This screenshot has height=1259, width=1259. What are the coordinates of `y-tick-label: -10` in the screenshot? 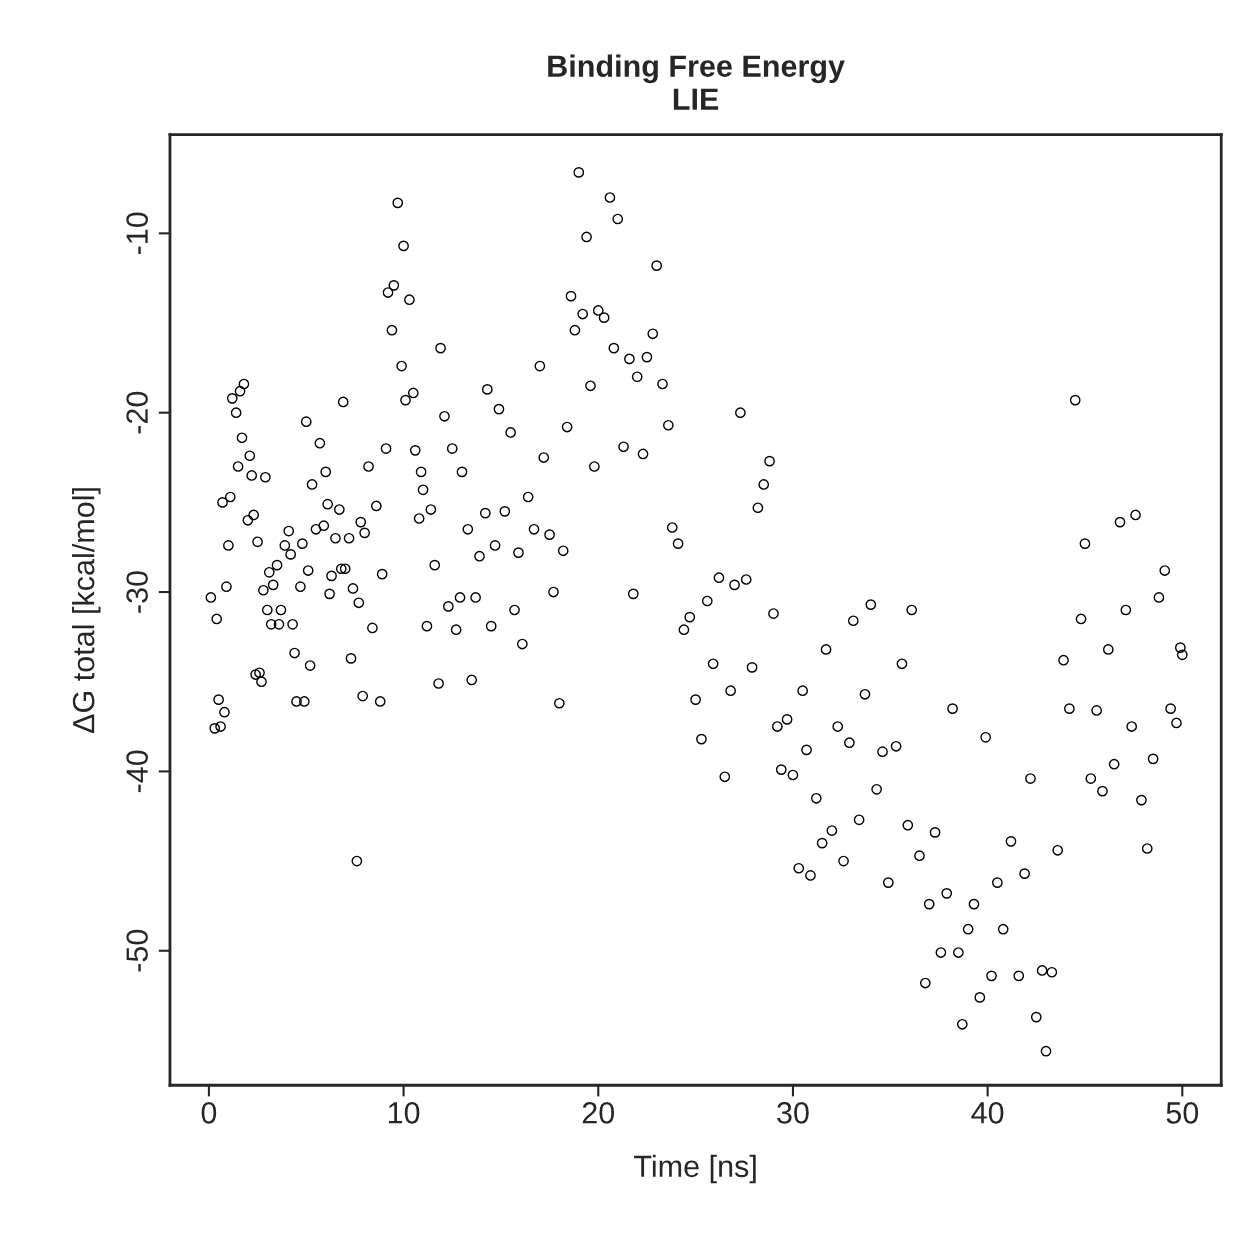 It's located at (137, 233).